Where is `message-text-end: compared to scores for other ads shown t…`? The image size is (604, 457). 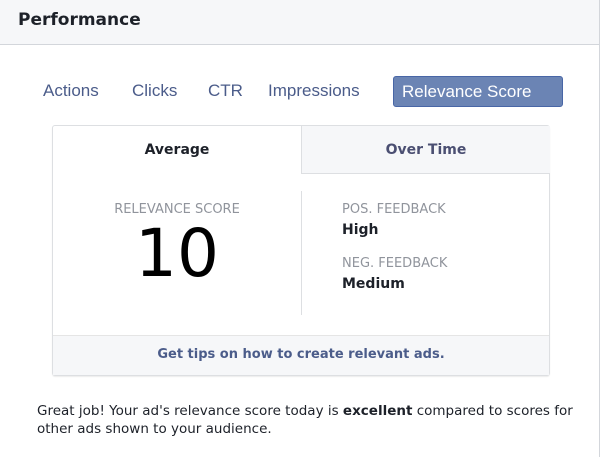 message-text-end: compared to scores for other ads shown t… is located at coordinates (305, 420).